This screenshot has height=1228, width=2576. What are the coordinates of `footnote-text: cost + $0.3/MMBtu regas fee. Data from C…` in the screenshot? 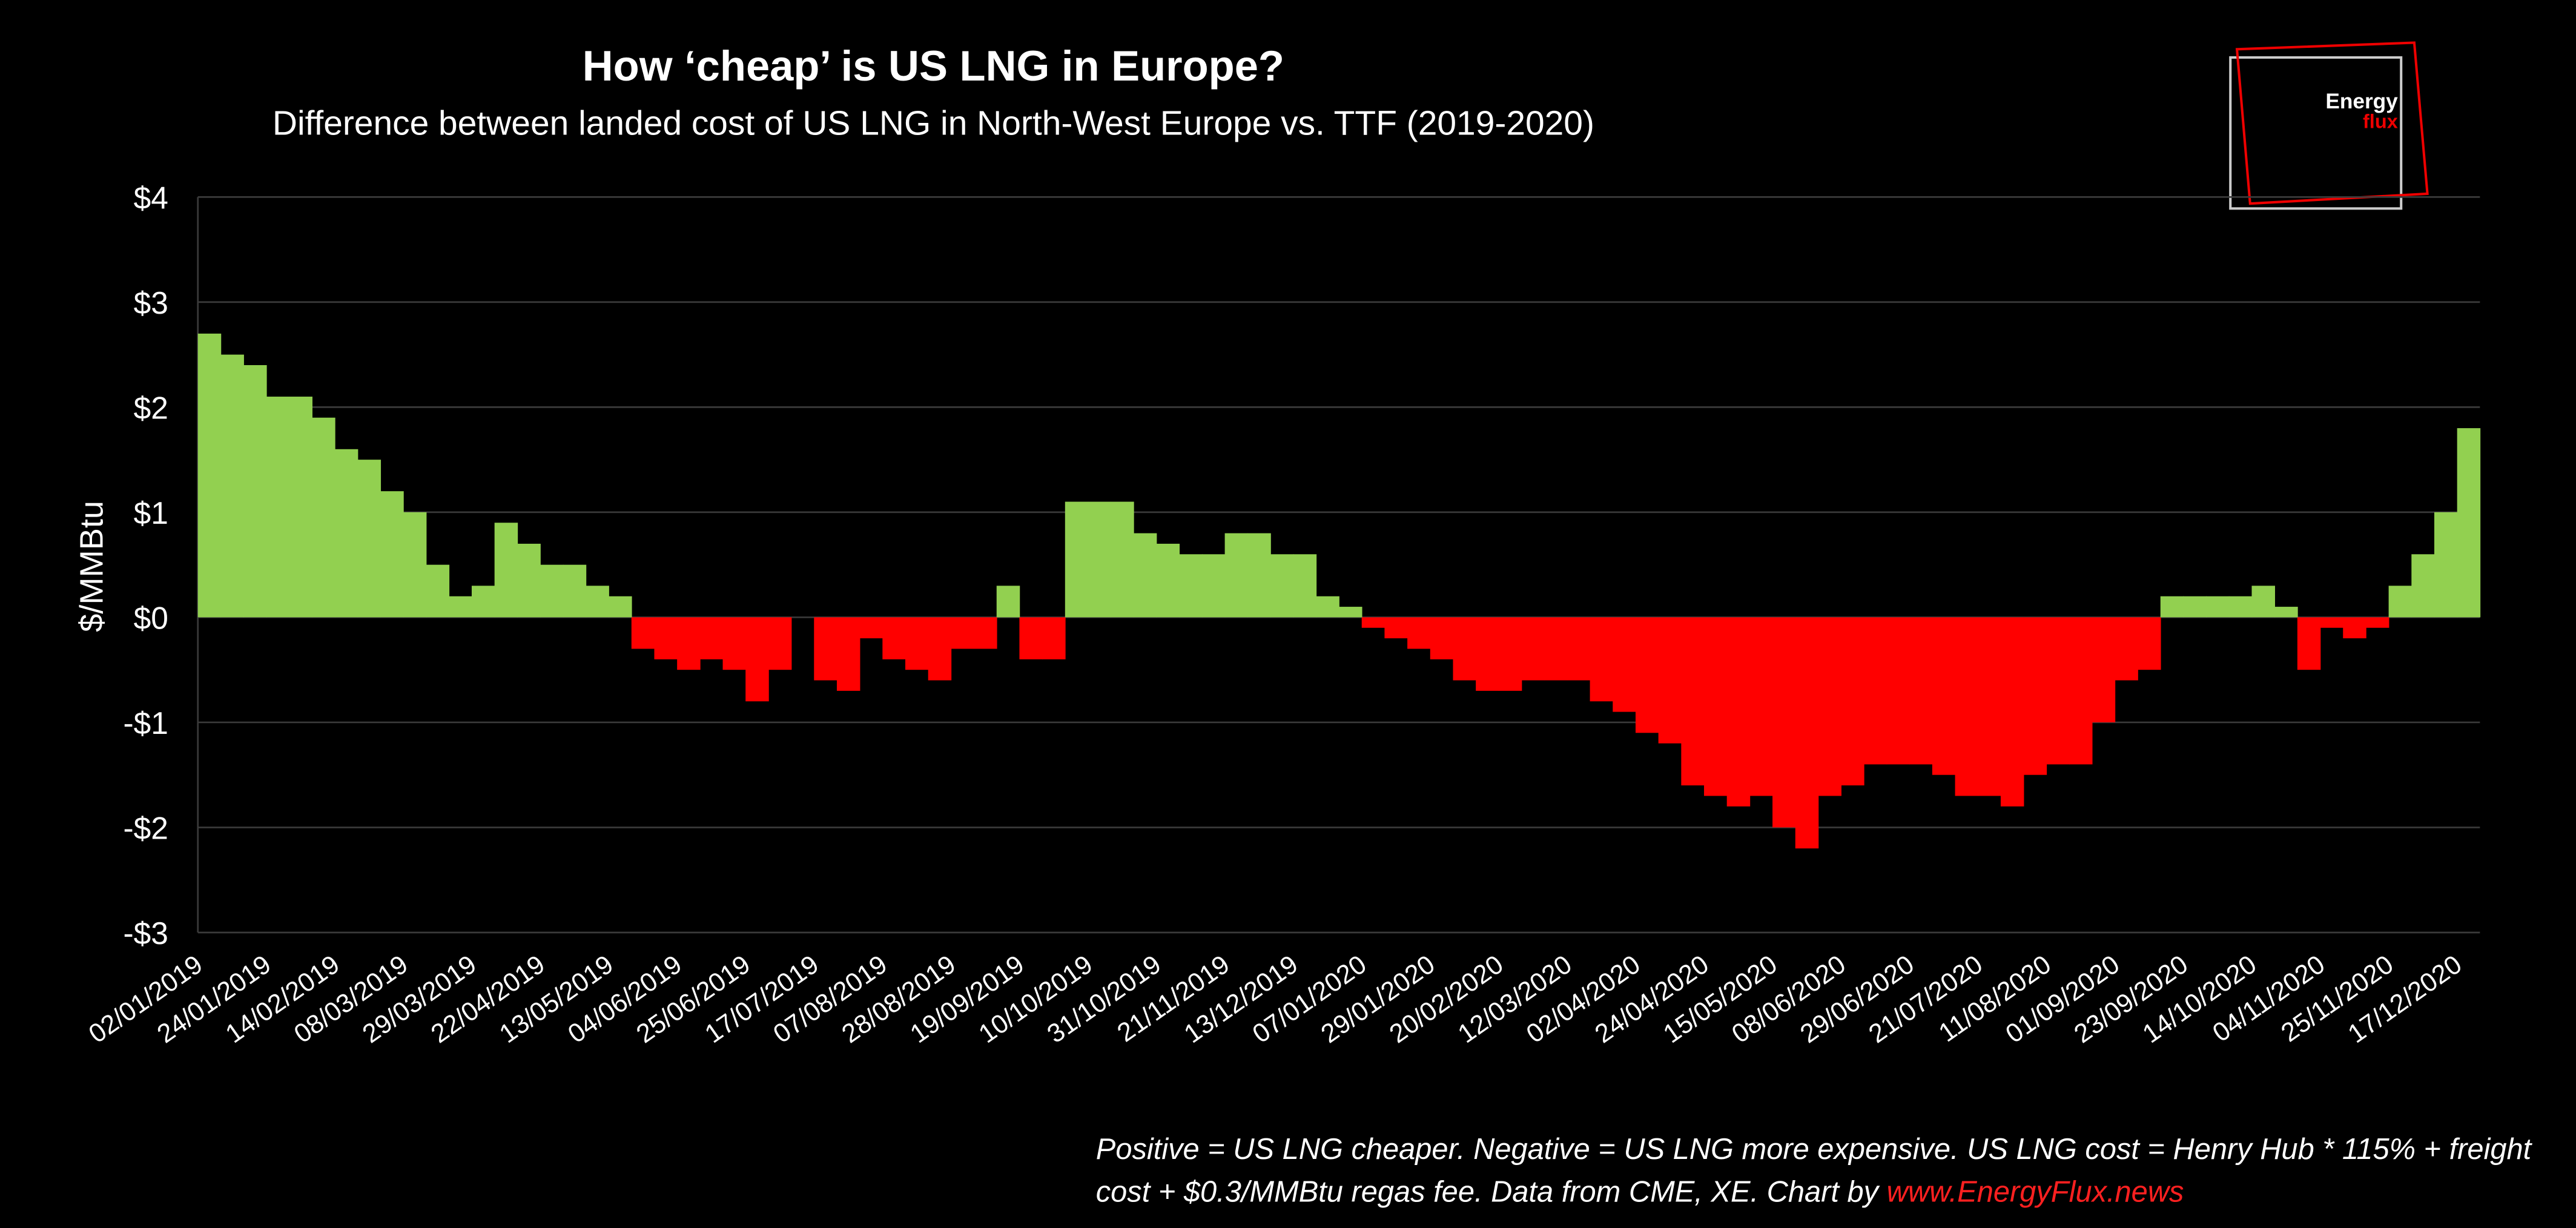 It's located at (1491, 1192).